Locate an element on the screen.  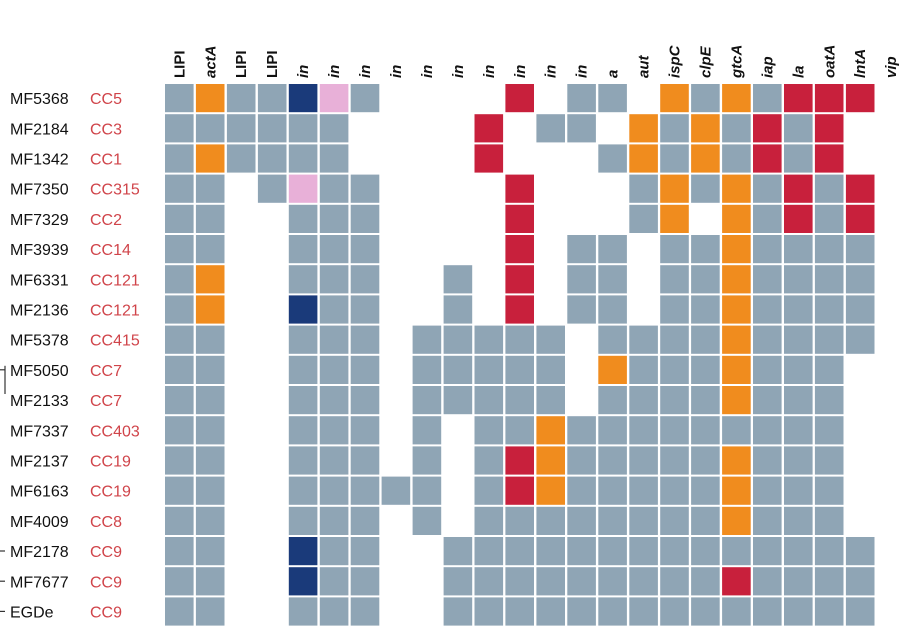
row-strain-label: EGDe is located at coordinates (32, 613).